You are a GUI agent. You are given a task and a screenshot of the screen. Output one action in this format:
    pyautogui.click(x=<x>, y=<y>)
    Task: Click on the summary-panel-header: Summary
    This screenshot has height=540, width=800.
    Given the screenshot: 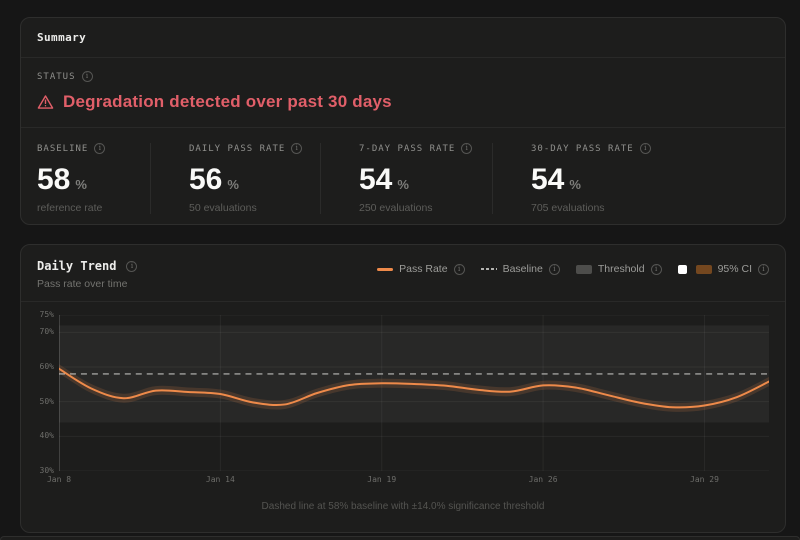 What is the action you would take?
    pyautogui.click(x=403, y=38)
    